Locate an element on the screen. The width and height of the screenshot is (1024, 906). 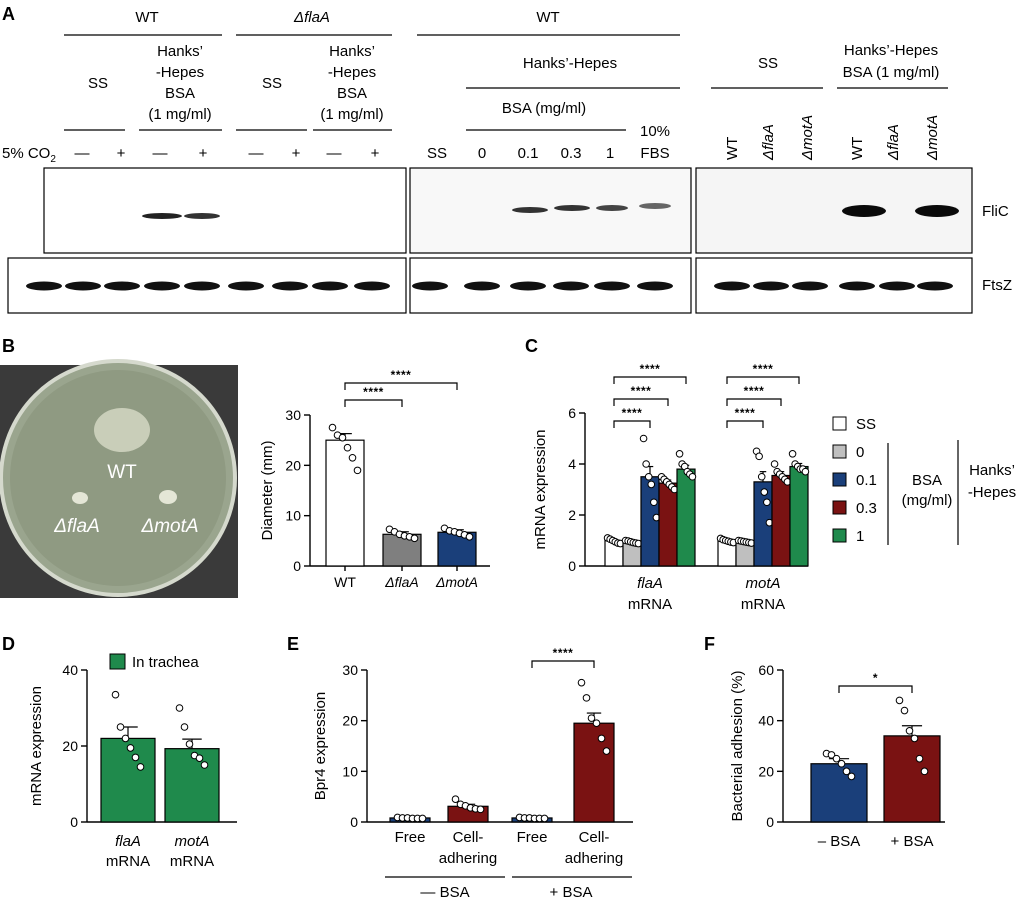
panel-label-a: A is located at coordinates (8, 14).